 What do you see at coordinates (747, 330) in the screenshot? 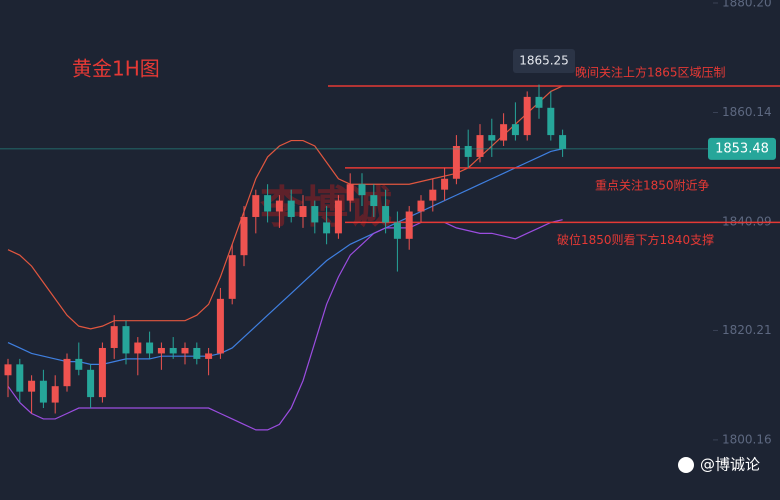
I see `y-tick-label: 1820.21` at bounding box center [747, 330].